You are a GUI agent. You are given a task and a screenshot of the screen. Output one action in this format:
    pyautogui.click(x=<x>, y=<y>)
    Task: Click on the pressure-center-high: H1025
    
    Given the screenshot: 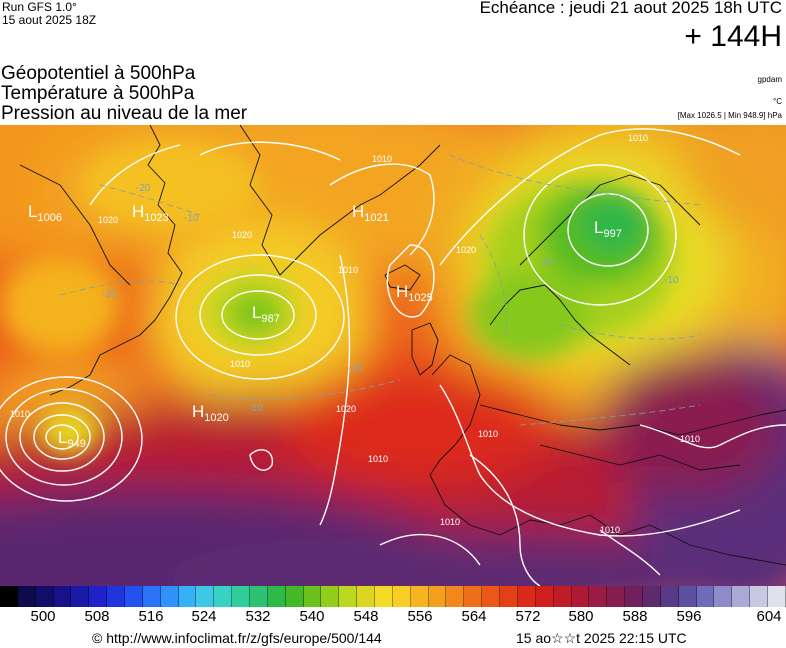 What is the action you would take?
    pyautogui.click(x=414, y=293)
    